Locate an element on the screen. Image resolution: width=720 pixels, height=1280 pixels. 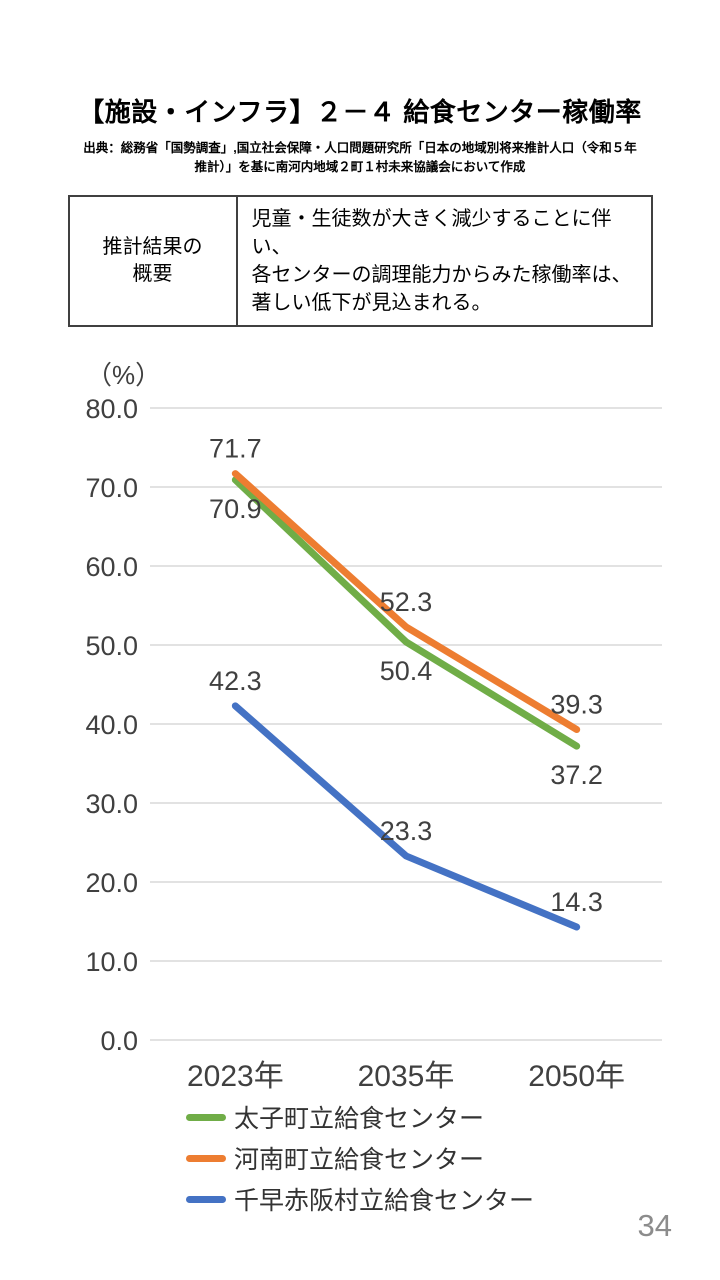
legend-swatch-orange is located at coordinates (205, 1158).